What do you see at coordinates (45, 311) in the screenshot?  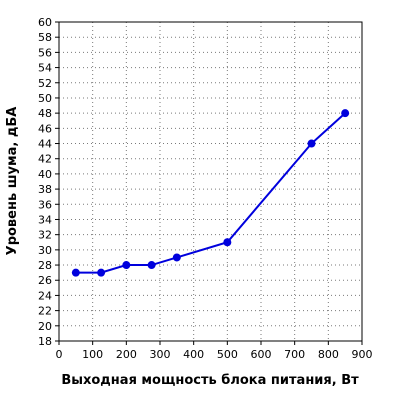 I see `y-tick-label: 22` at bounding box center [45, 311].